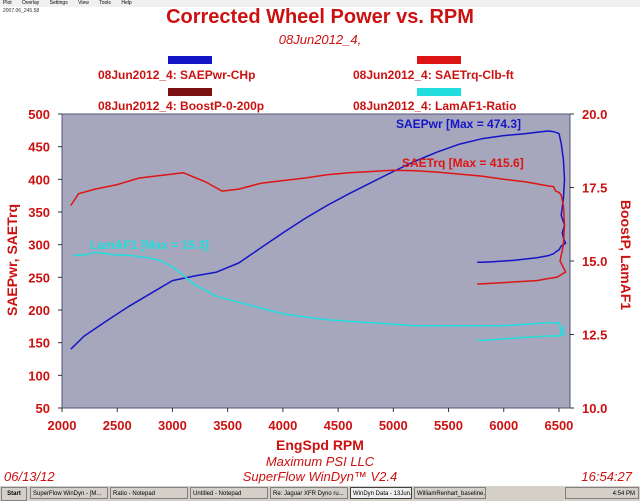 This screenshot has height=501, width=640. Describe the element at coordinates (463, 163) in the screenshot. I see `annotation-saetrq: SAETrq [Max = 415.6]` at that location.